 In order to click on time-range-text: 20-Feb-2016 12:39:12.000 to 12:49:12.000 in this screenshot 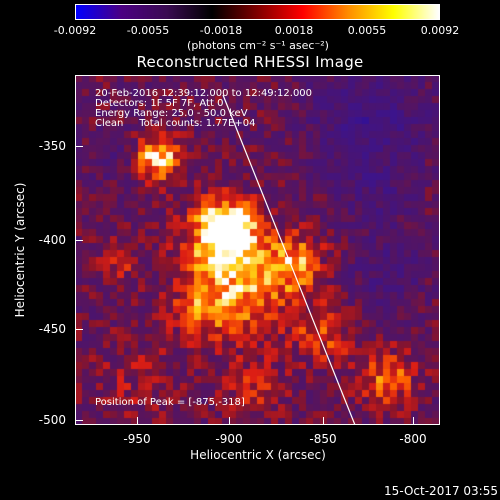, I will do `click(204, 93)`.